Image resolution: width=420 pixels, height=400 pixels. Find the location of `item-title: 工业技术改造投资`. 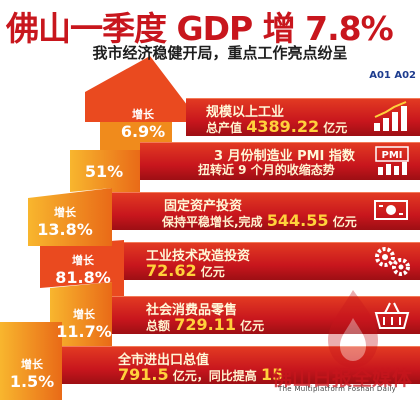

item-title: 工业技术改造投资 is located at coordinates (198, 256).